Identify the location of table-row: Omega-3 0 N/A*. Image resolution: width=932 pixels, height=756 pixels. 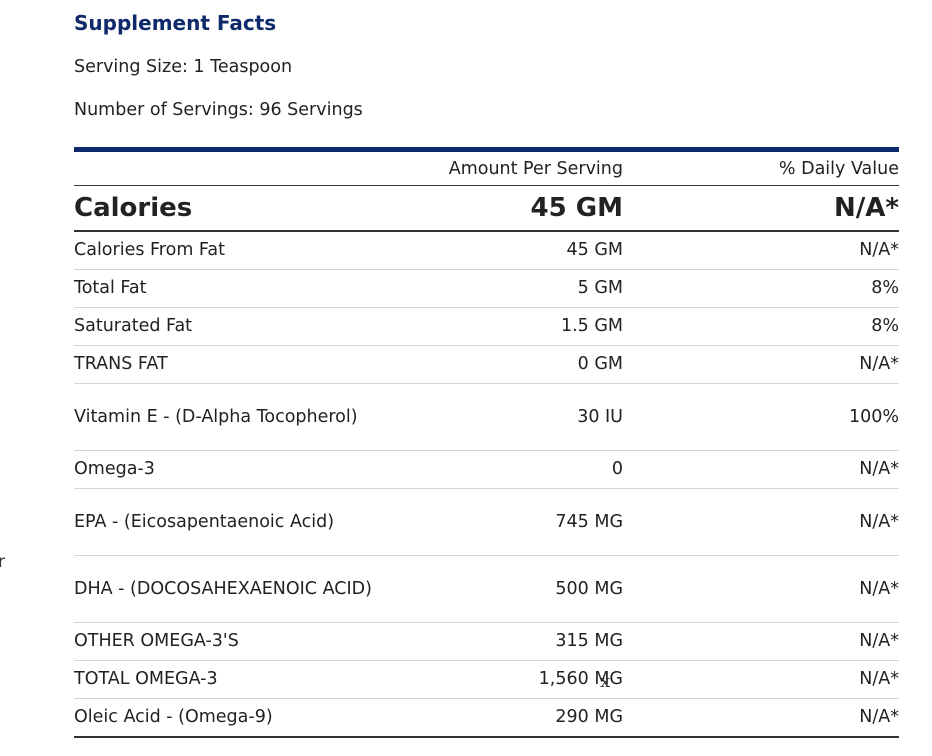
(486, 469).